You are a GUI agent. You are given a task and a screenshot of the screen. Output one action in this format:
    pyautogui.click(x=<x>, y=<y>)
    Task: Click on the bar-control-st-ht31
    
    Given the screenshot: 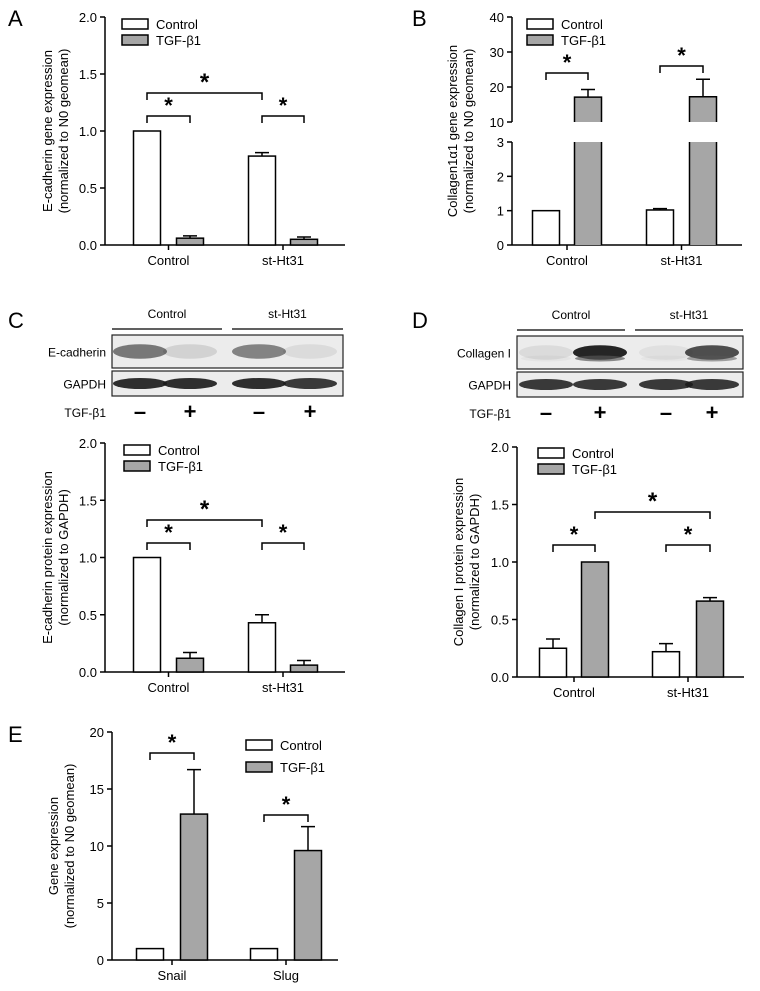 What is the action you would take?
    pyautogui.click(x=262, y=200)
    